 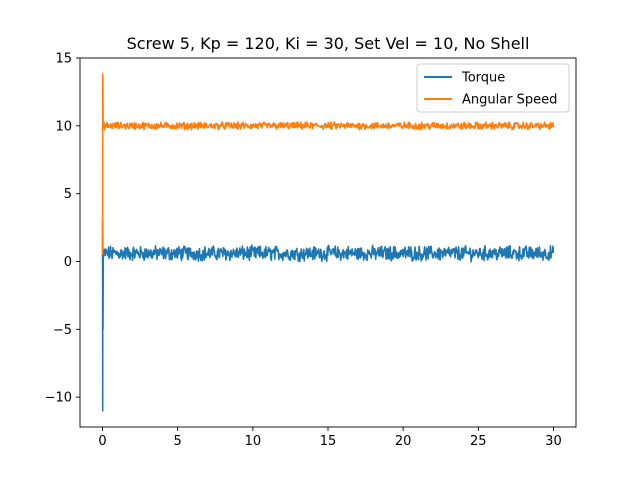 I want to click on y-tick-label: 5, so click(x=68, y=194).